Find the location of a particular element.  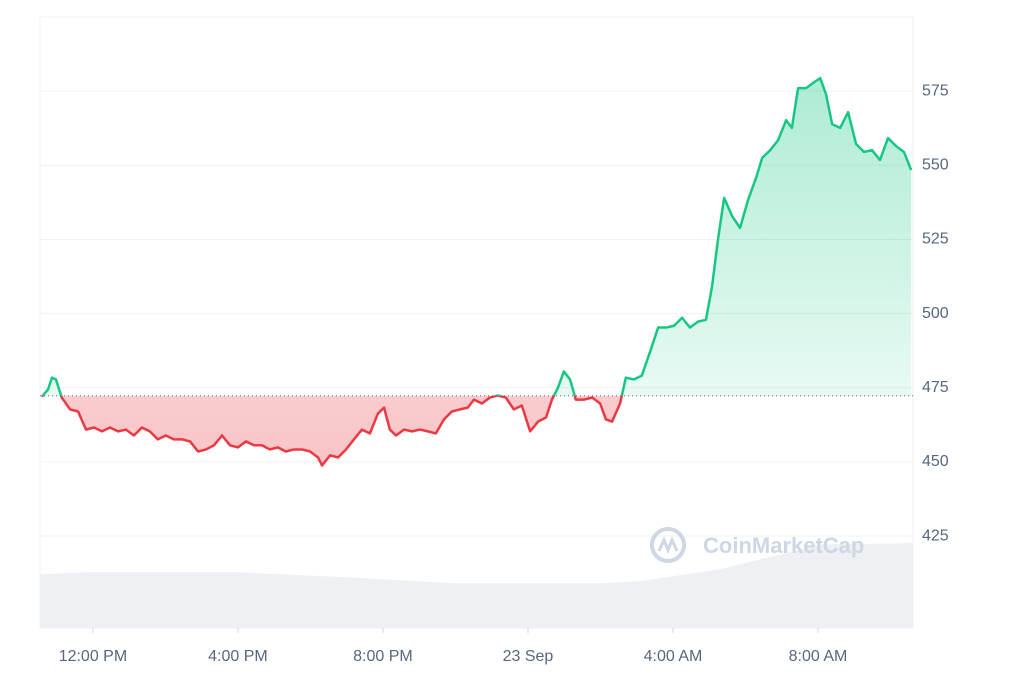

watermark: CoinMarketCap is located at coordinates (757, 545).